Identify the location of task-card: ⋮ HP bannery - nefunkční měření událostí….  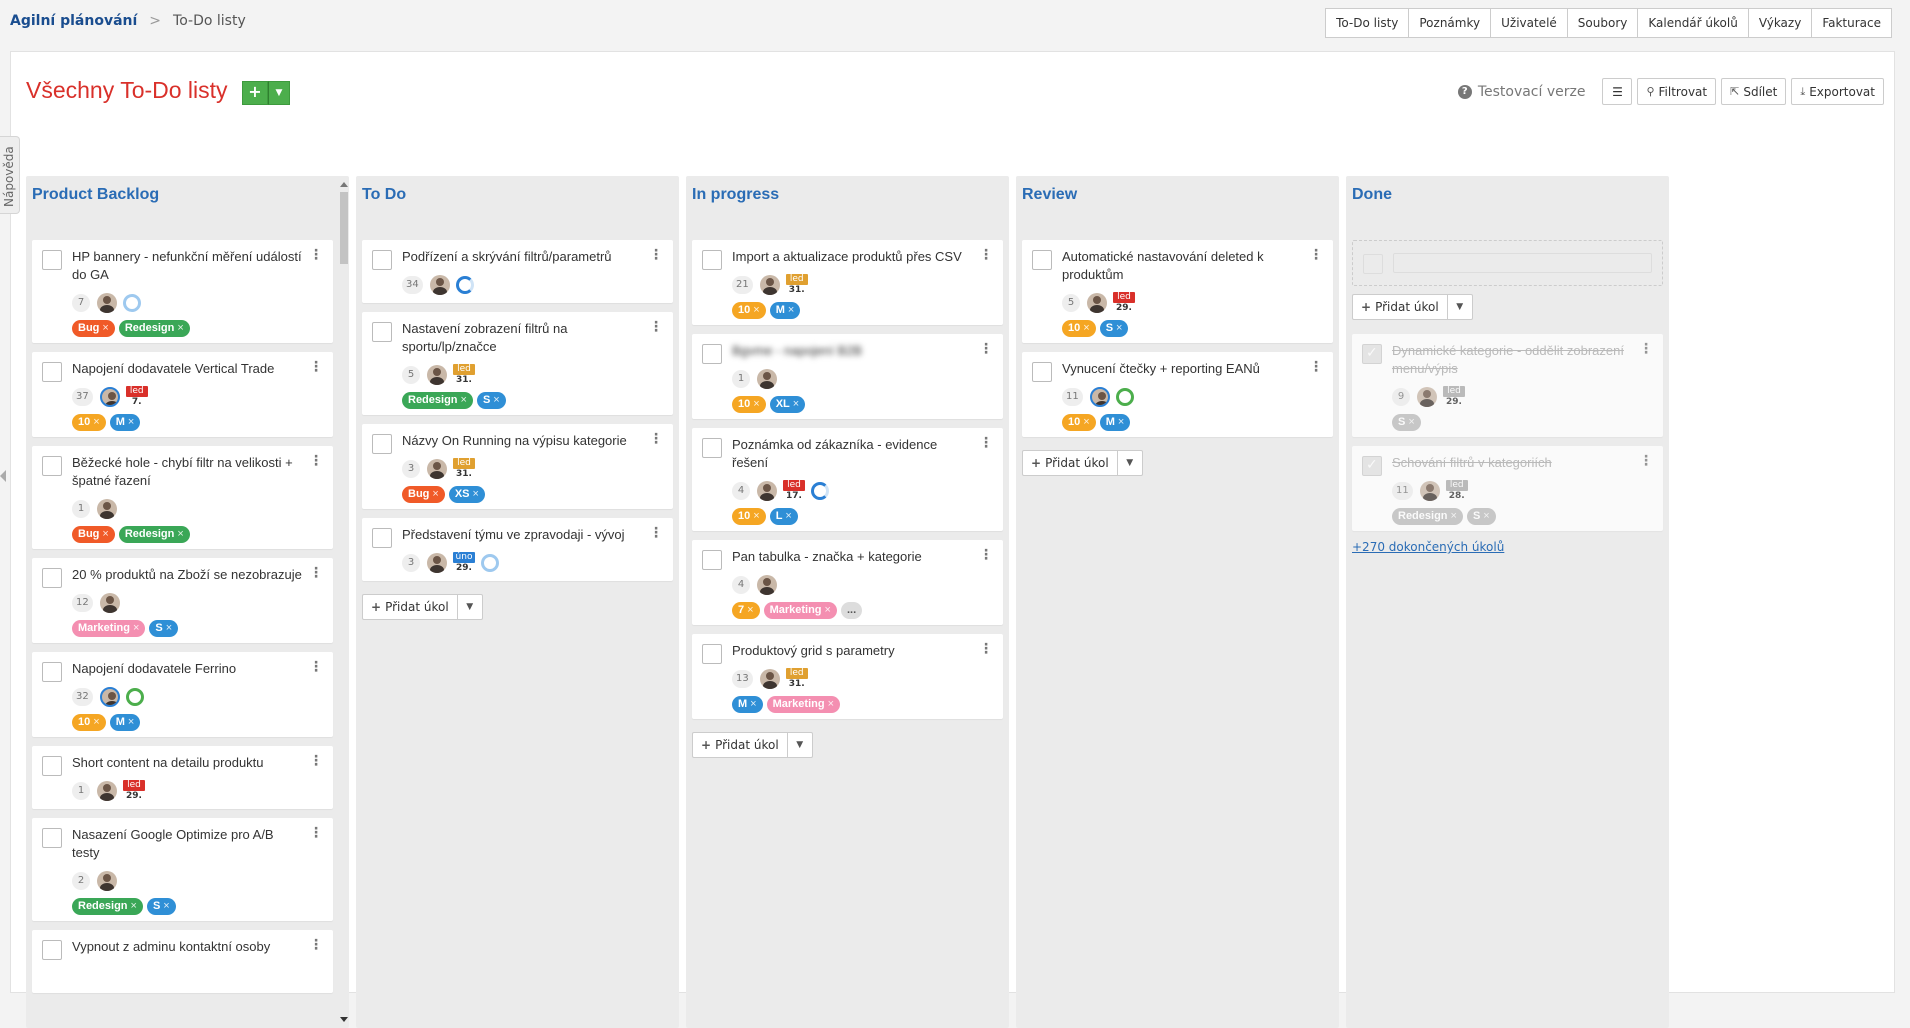
(182, 291).